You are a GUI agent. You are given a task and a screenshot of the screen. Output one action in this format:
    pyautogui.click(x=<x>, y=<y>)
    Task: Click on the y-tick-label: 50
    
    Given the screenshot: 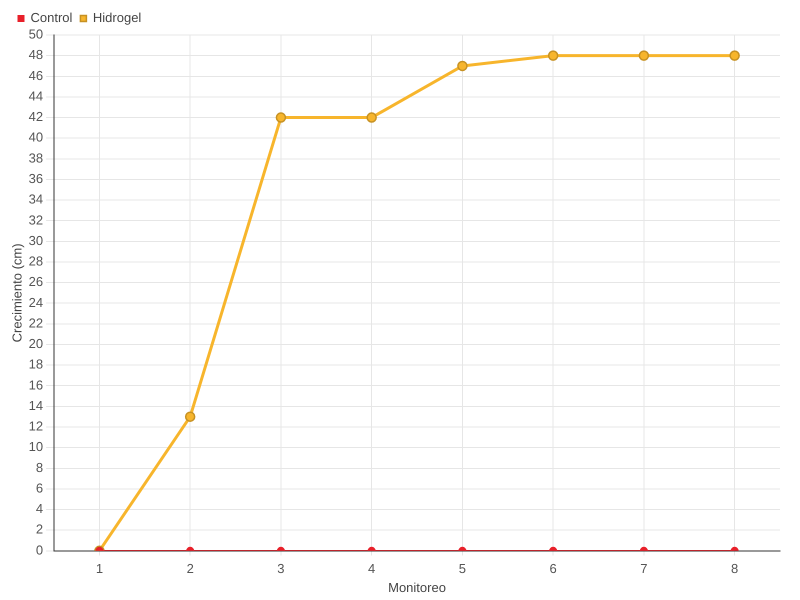 What is the action you would take?
    pyautogui.click(x=36, y=34)
    